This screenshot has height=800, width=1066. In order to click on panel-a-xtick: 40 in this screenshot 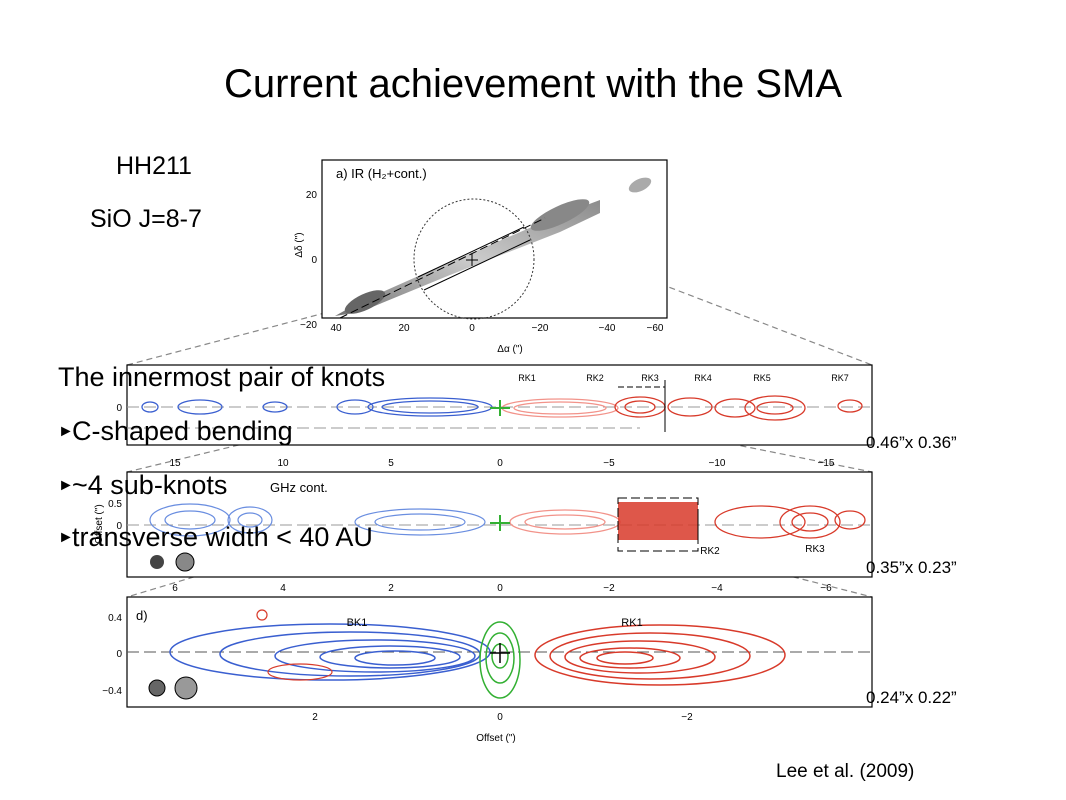, I will do `click(336, 328)`.